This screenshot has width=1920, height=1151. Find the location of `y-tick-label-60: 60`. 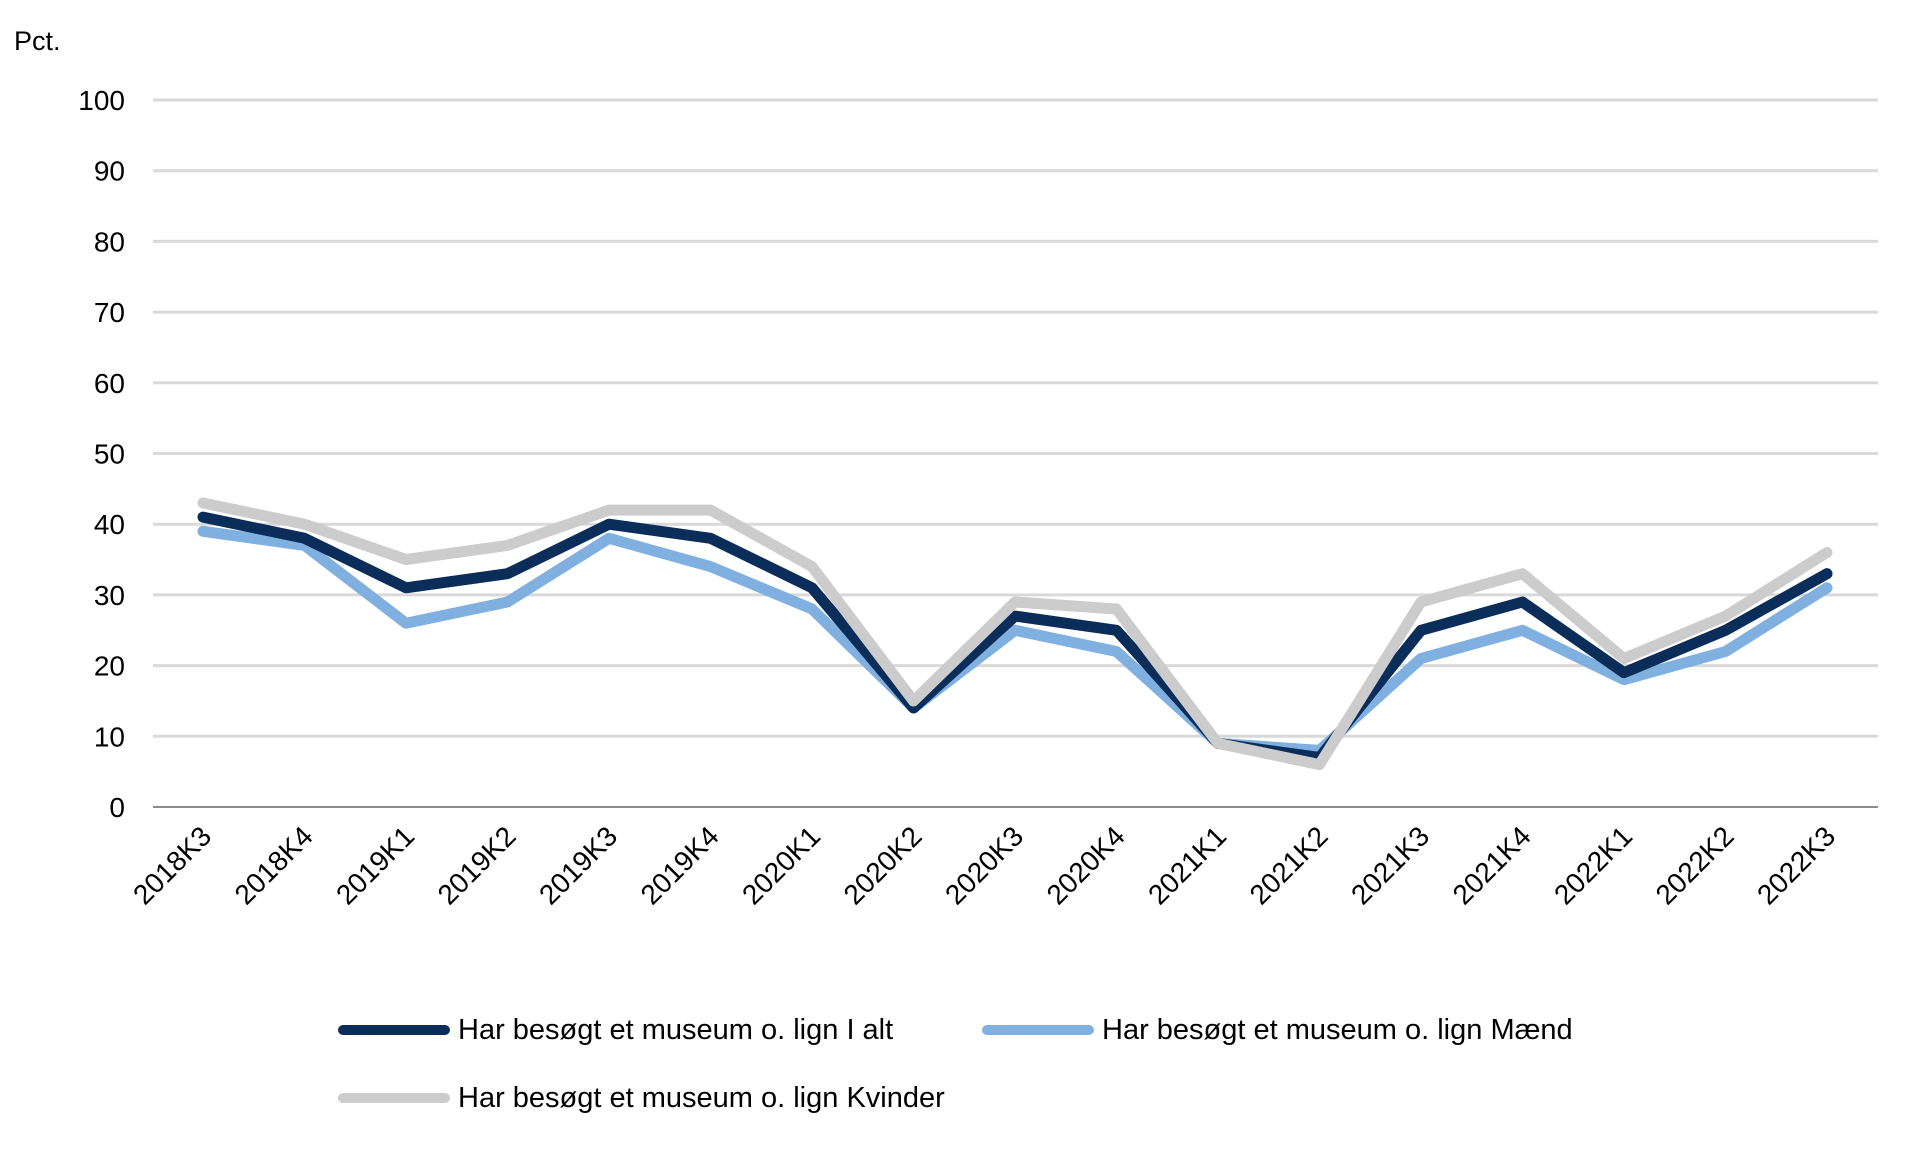

y-tick-label-60: 60 is located at coordinates (109, 383).